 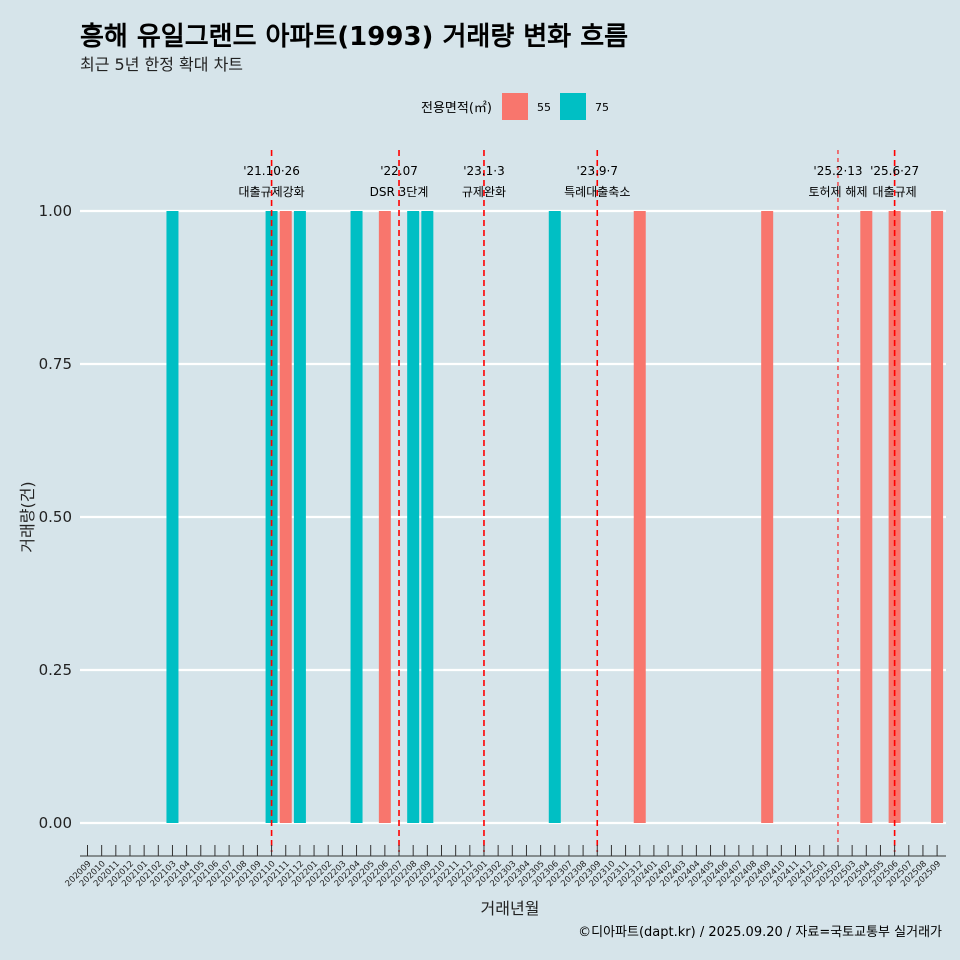 I want to click on chart-subtitle: 최근 5년 한정 확대 차트, so click(x=161, y=64).